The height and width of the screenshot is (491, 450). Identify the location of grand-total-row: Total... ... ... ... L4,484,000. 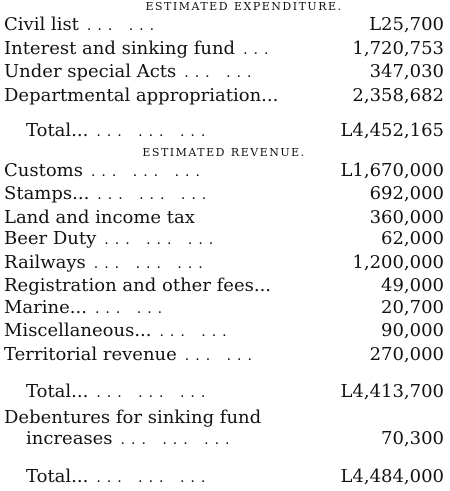
(224, 478).